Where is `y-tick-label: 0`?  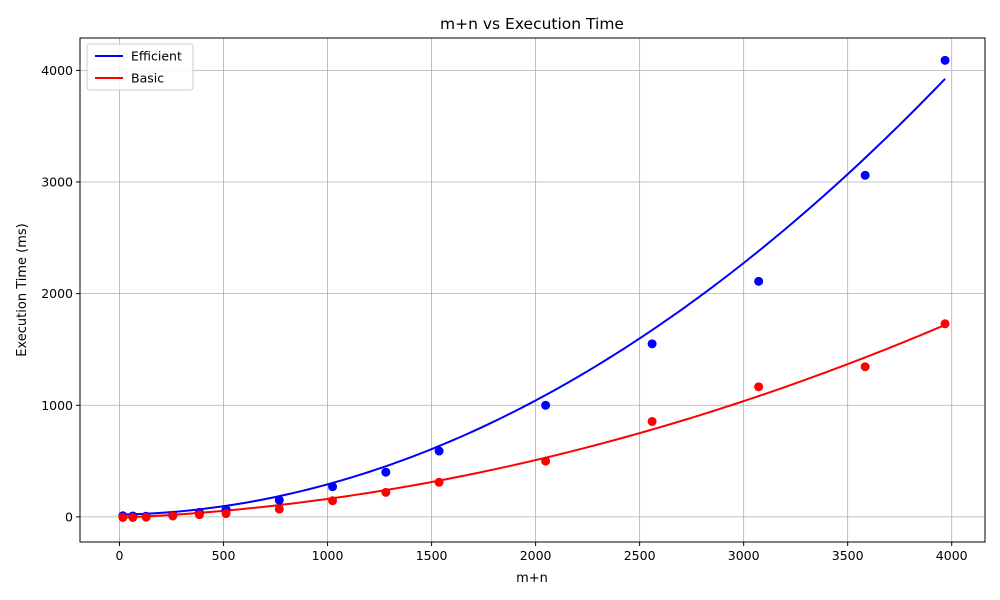 y-tick-label: 0 is located at coordinates (69, 516).